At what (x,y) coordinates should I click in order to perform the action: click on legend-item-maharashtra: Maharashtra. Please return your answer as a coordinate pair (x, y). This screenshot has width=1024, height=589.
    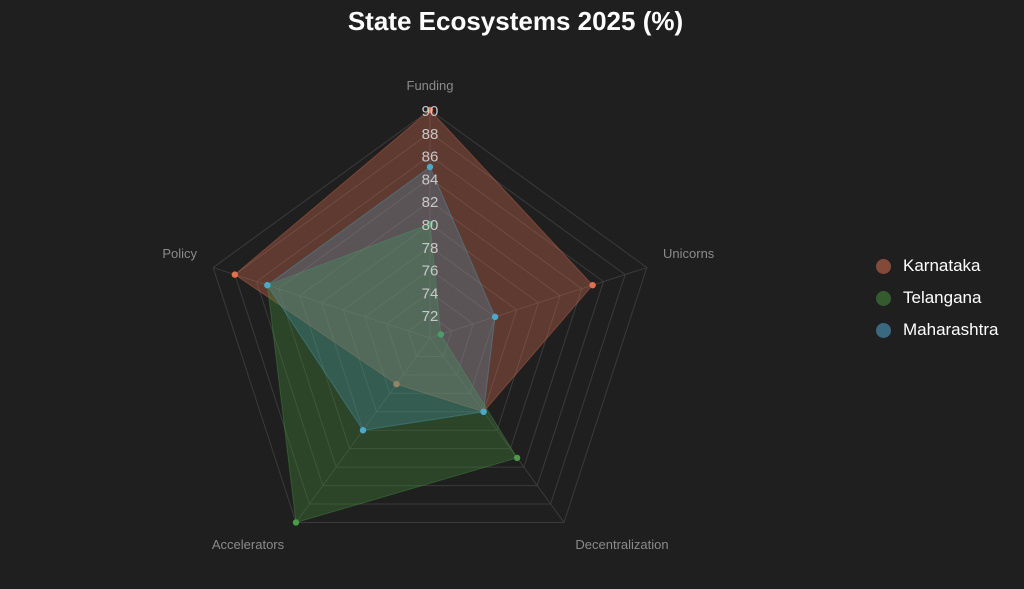
    Looking at the image, I should click on (937, 330).